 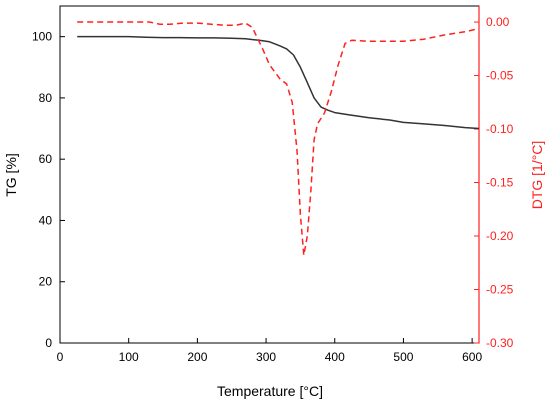 I want to click on y-right-tick-label: -0.15, so click(x=500, y=183).